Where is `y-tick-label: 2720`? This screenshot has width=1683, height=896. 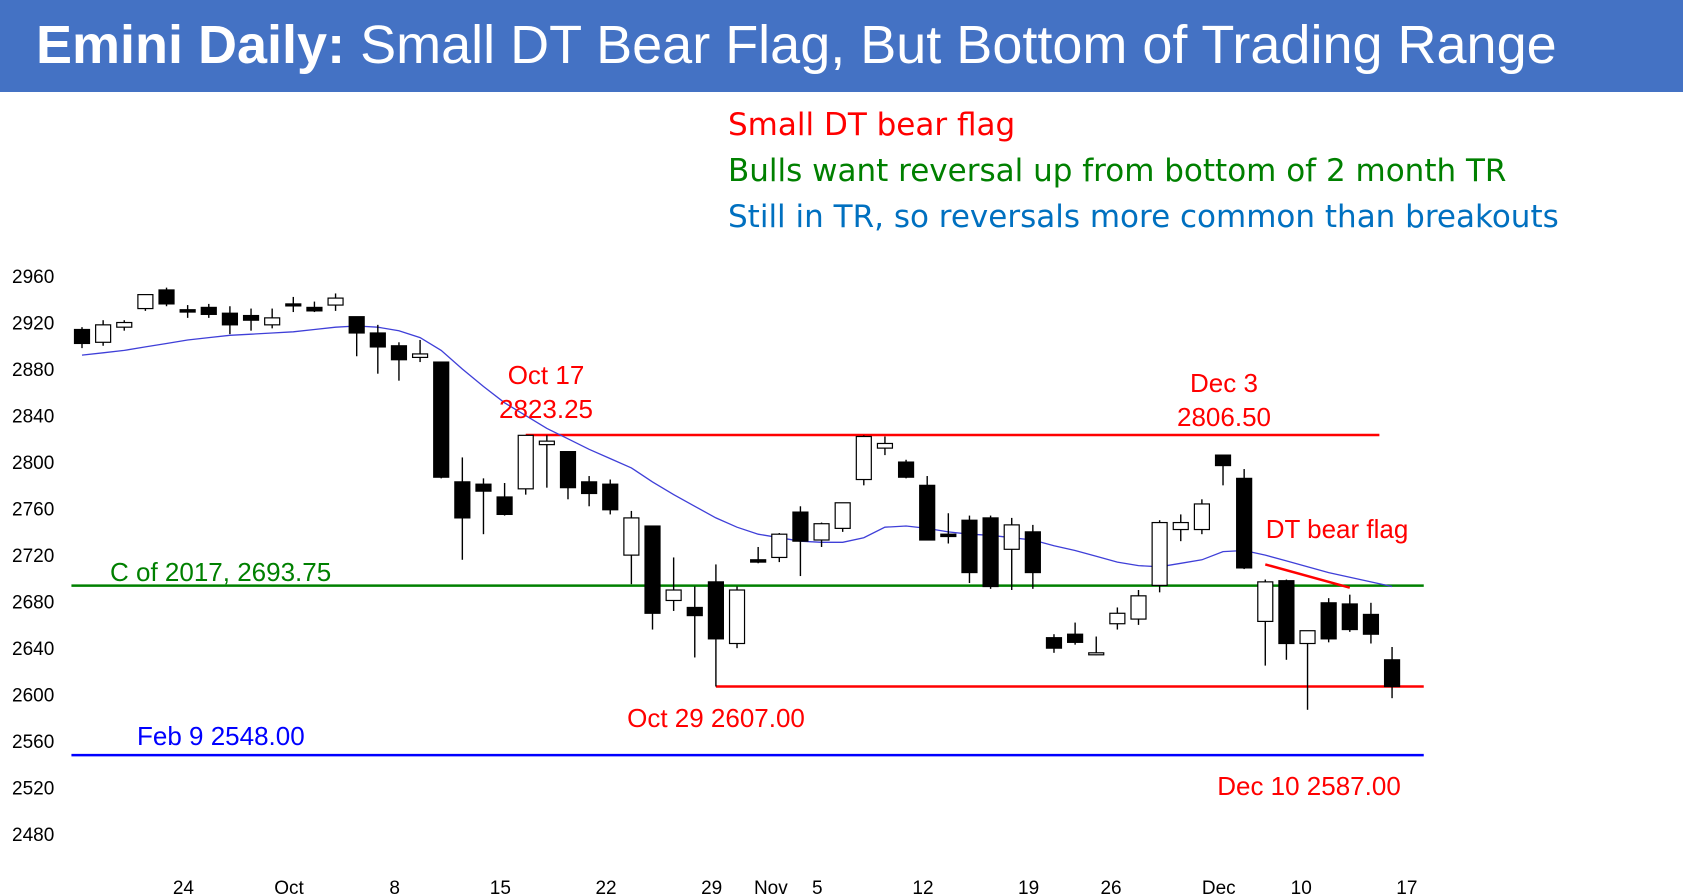 y-tick-label: 2720 is located at coordinates (33, 556).